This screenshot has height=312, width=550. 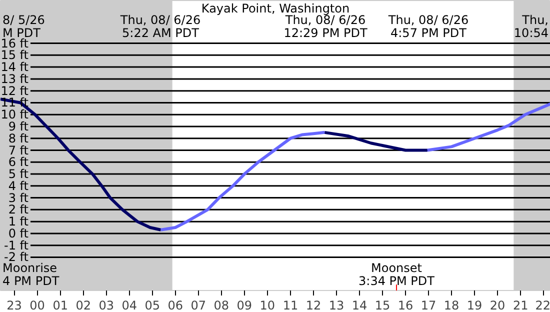 I want to click on y-tick-label: 8 ft, so click(x=18, y=138).